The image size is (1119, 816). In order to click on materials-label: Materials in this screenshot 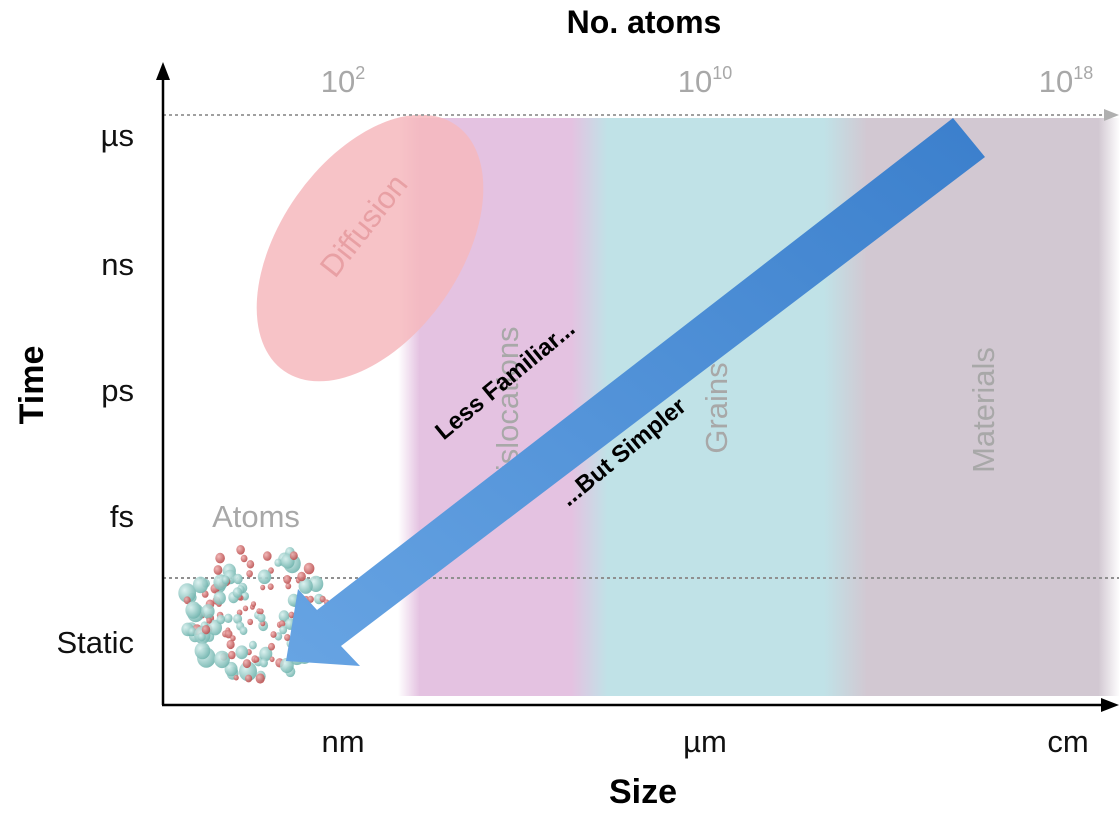, I will do `click(983, 410)`.